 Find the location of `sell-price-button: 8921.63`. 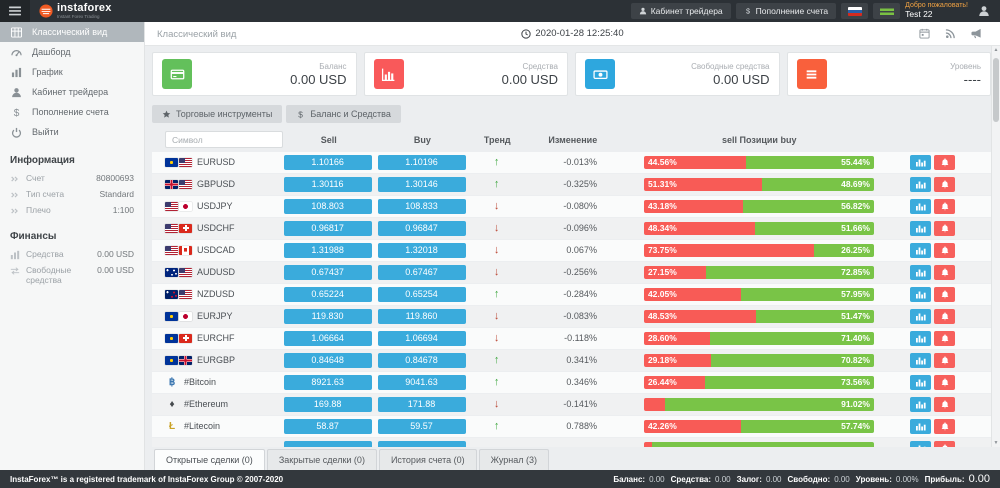

sell-price-button: 8921.63 is located at coordinates (327, 382).